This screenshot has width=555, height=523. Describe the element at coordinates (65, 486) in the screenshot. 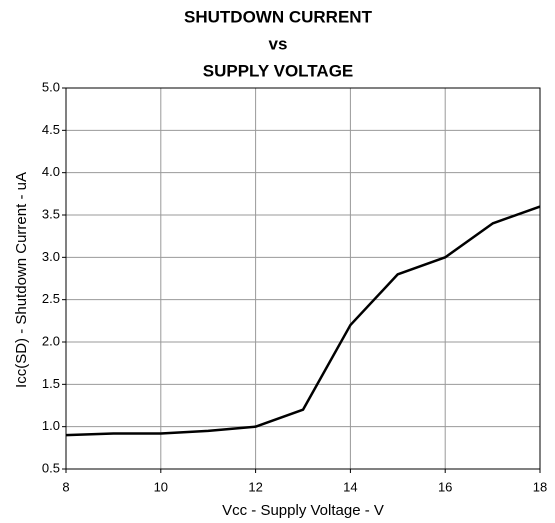

I see `x-tick-label: 8` at that location.